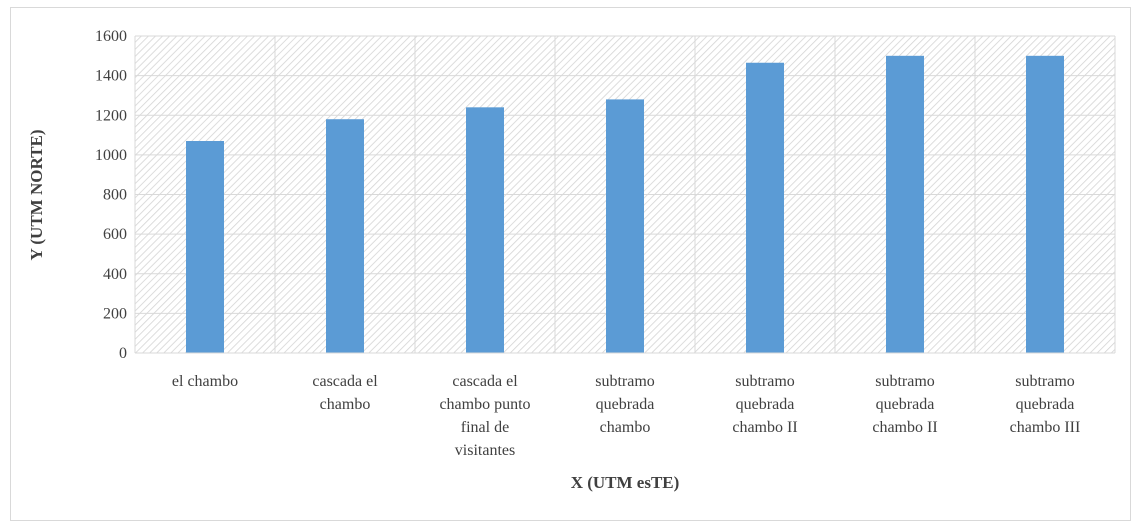  What do you see at coordinates (36, 195) in the screenshot?
I see `y-axis-title: Y (UTM NORTE)` at bounding box center [36, 195].